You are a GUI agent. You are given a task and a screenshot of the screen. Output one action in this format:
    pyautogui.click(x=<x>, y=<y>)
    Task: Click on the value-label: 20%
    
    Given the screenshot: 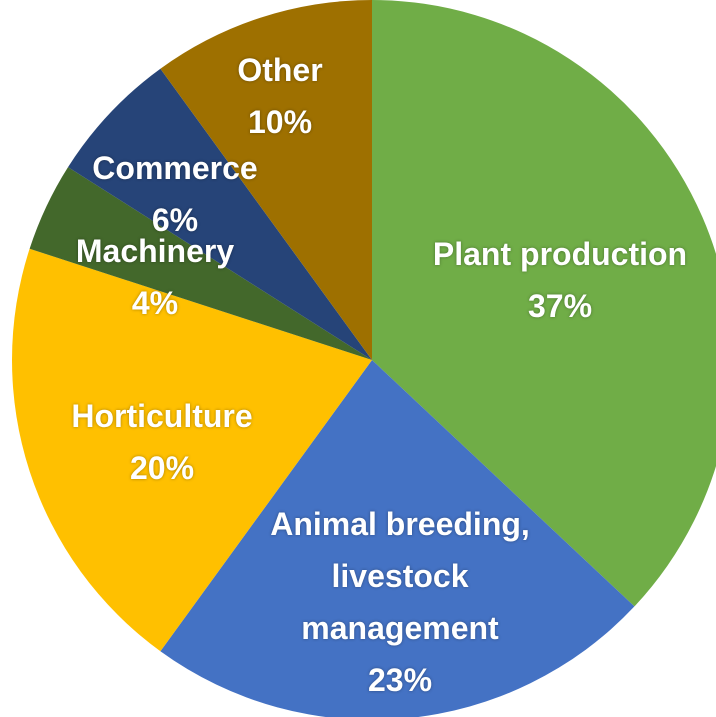 What is the action you would take?
    pyautogui.click(x=162, y=468)
    